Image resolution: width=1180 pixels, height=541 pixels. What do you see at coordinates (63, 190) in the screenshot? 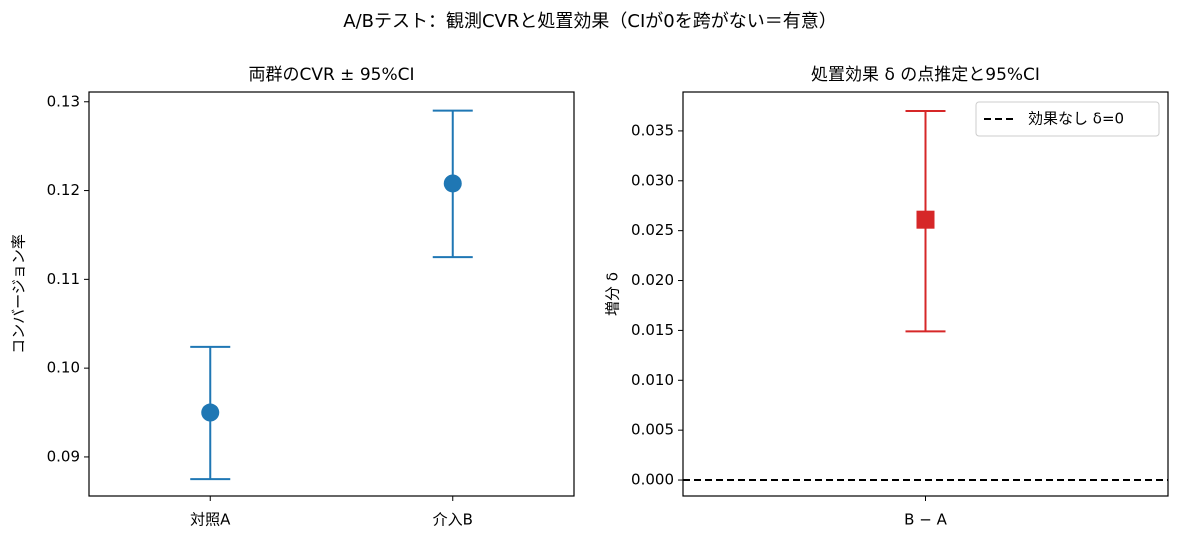
I see `y-tick-label: 0.12` at bounding box center [63, 190].